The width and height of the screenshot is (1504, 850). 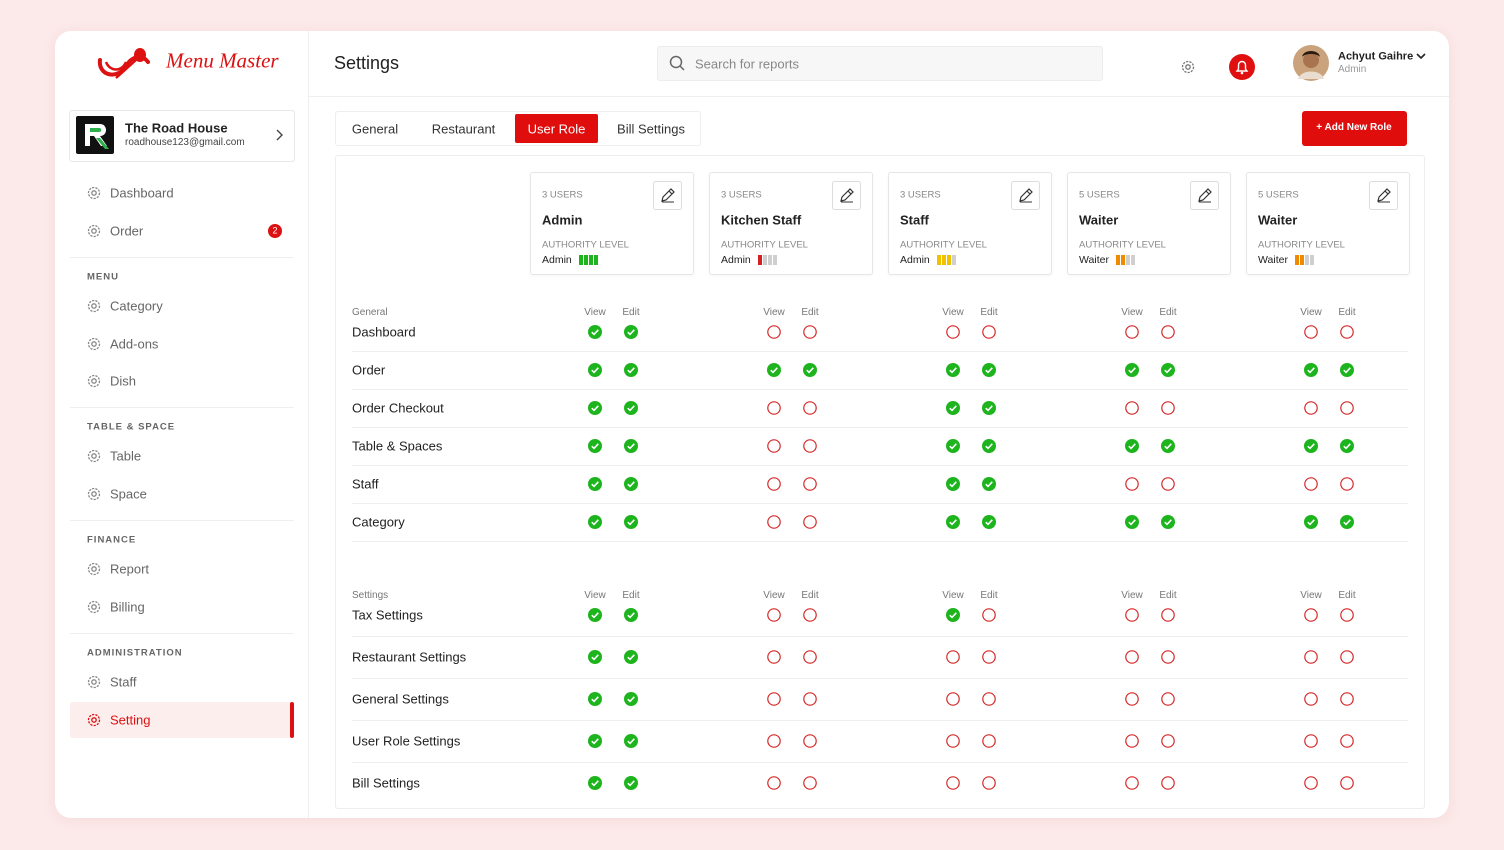 I want to click on nav-item: Space, so click(x=128, y=494).